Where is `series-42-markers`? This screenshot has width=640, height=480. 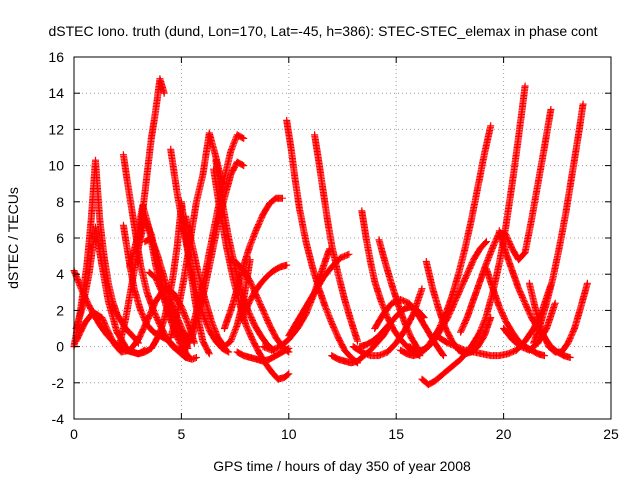 series-42-markers is located at coordinates (558, 223).